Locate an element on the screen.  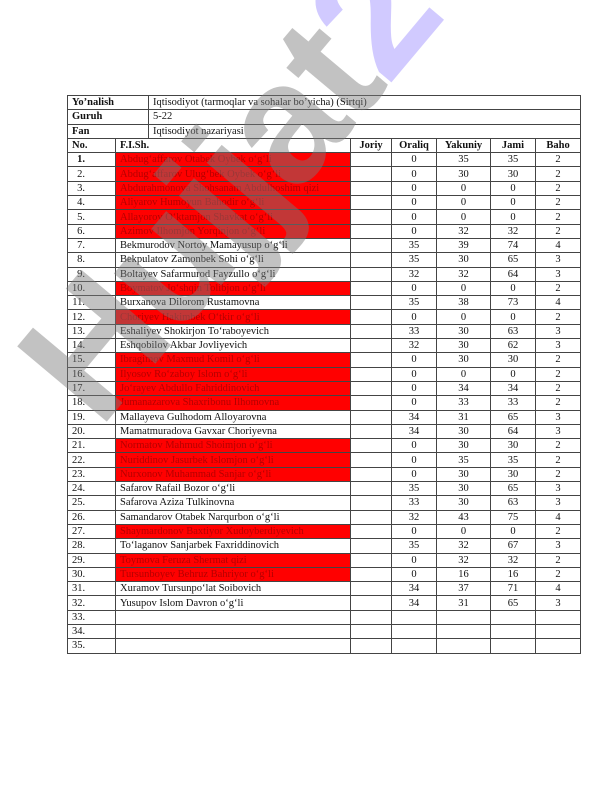
header-yakuniy: Yakuniy is located at coordinates (464, 145).